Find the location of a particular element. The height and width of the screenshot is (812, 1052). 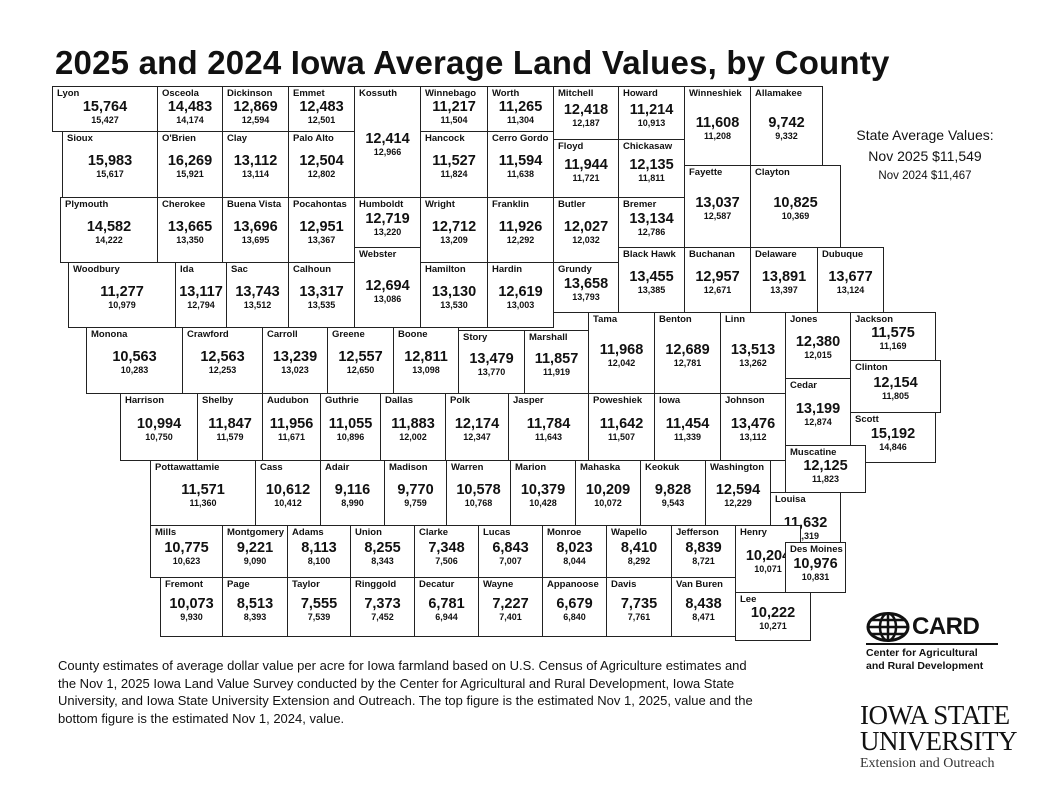

county-values: 7,735 7,761 is located at coordinates (639, 609).